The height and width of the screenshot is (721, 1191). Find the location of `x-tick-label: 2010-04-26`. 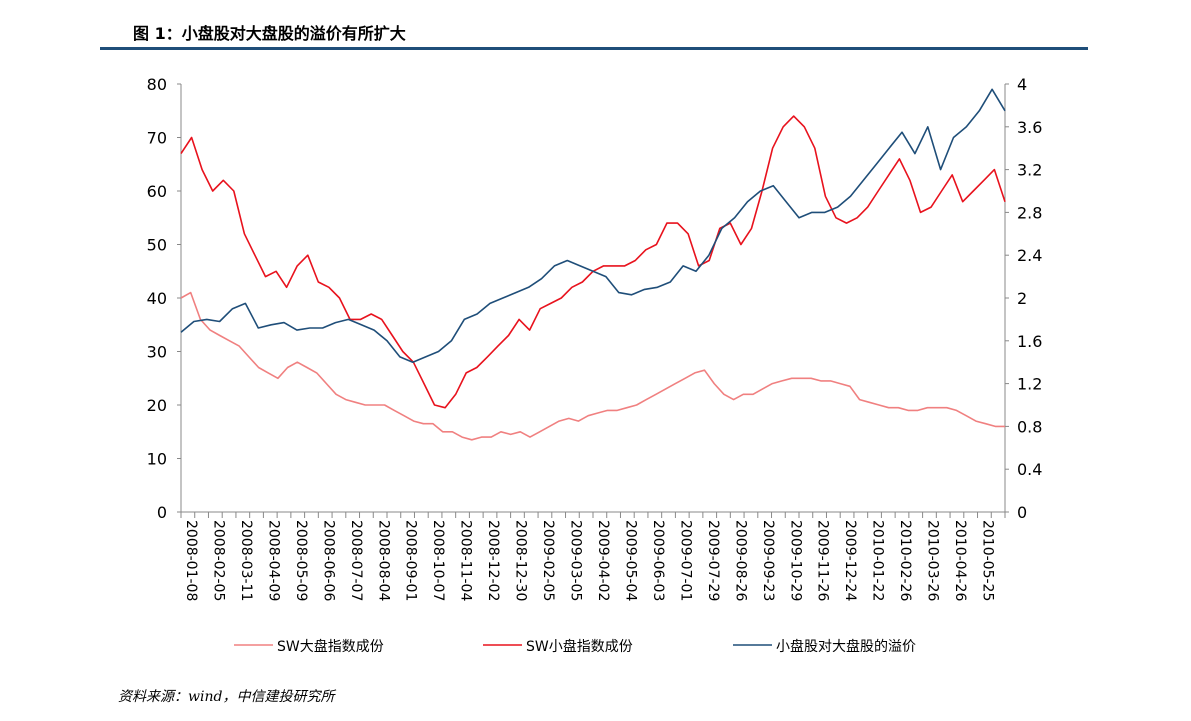

x-tick-label: 2010-04-26 is located at coordinates (960, 560).